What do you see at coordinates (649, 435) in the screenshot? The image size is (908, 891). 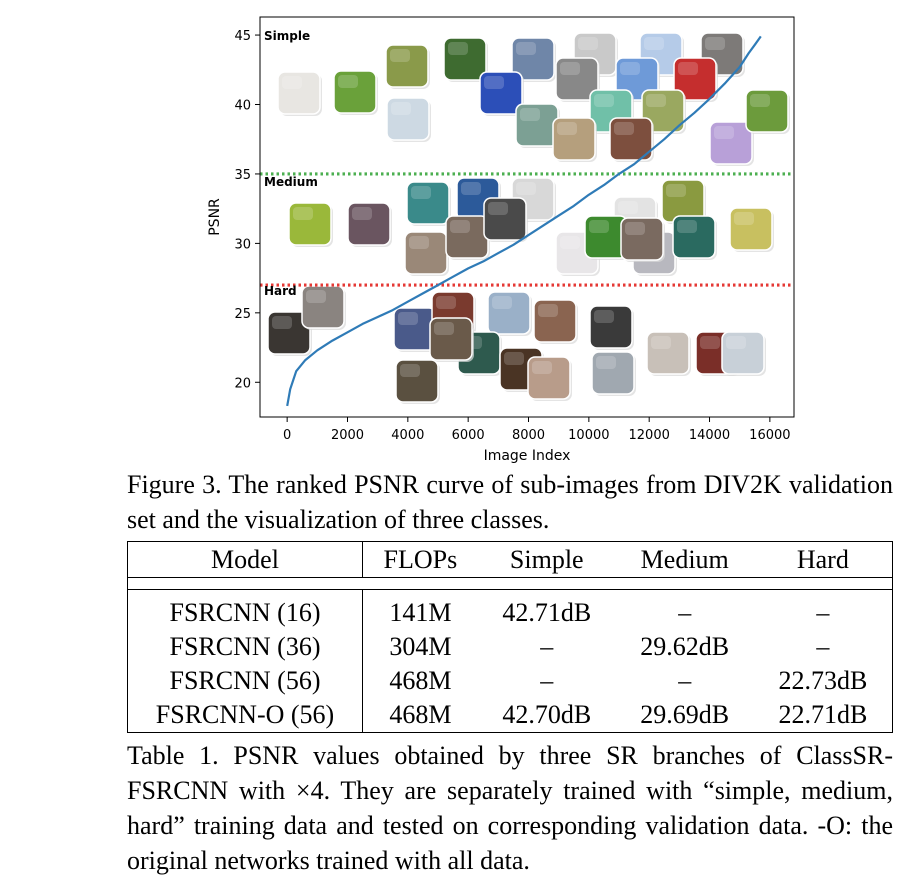 I see `x-tick-label: 12000` at bounding box center [649, 435].